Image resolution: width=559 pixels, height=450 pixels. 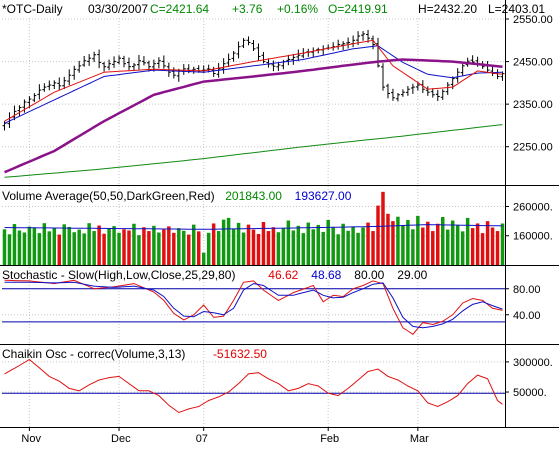 What do you see at coordinates (533, 105) in the screenshot?
I see `y-tick-label: 2350.00` at bounding box center [533, 105].